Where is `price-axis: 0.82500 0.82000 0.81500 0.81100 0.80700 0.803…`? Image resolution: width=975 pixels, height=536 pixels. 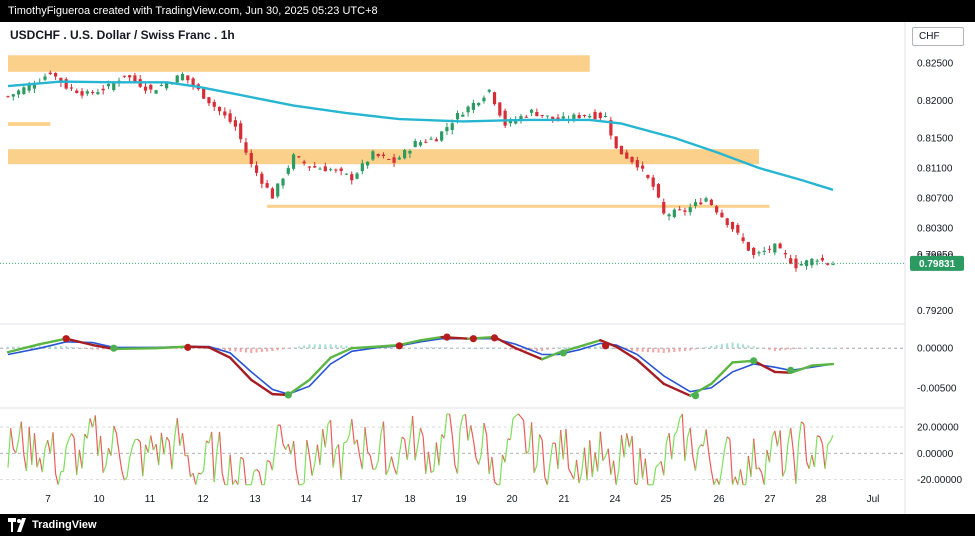
price-axis: 0.82500 0.82000 0.81500 0.81100 0.80700 0.803… is located at coordinates (937, 272).